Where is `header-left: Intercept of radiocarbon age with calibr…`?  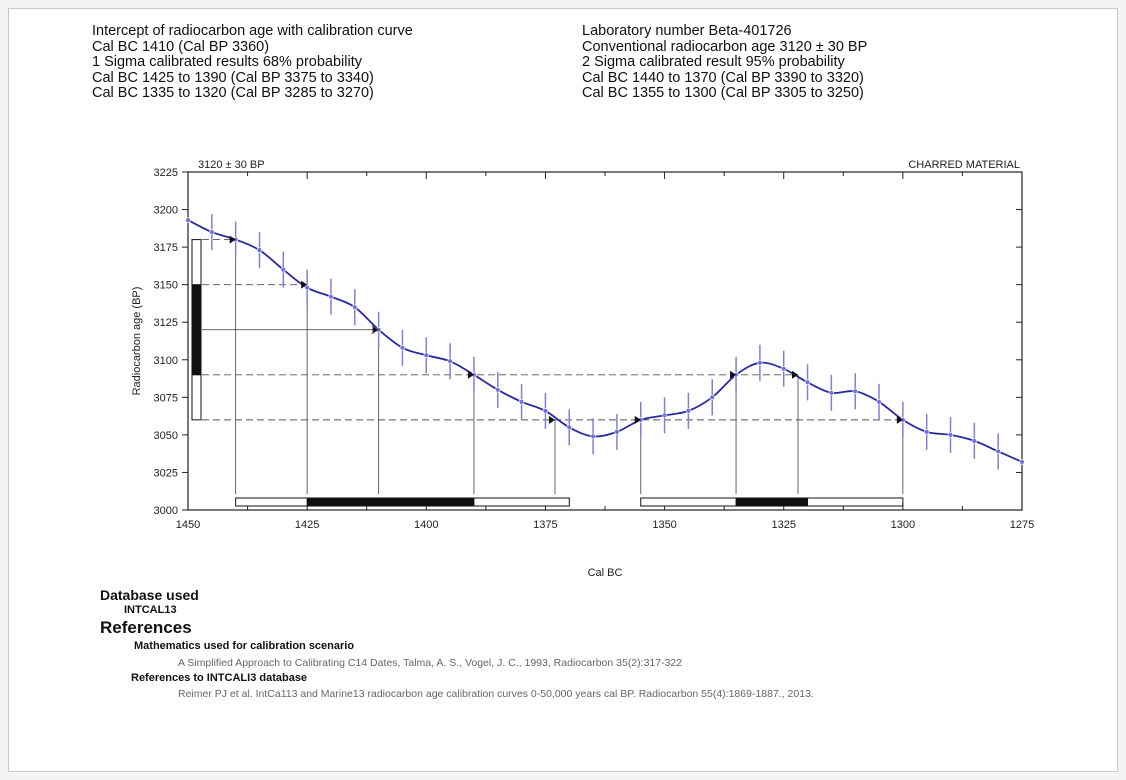 header-left: Intercept of radiocarbon age with calibr… is located at coordinates (252, 62).